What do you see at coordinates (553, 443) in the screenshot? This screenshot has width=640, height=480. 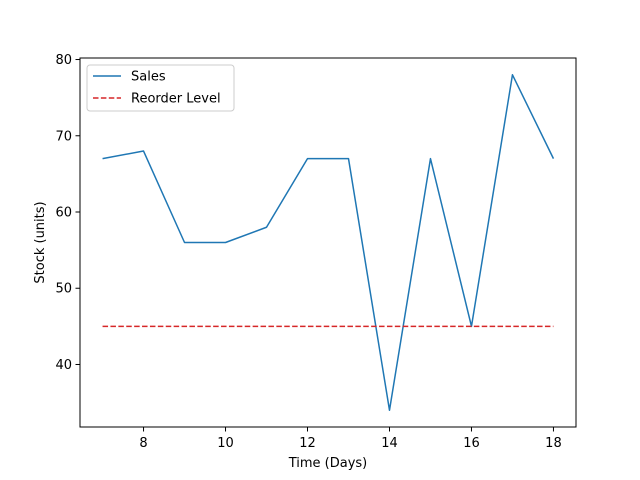 I see `x-tick-label: 18` at bounding box center [553, 443].